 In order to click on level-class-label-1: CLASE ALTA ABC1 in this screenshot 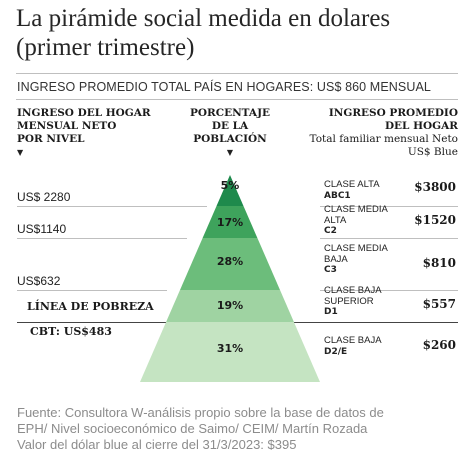, I will do `click(352, 190)`.